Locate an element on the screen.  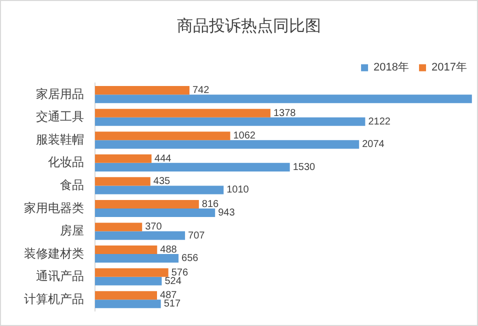
data-label: 742 is located at coordinates (201, 90).